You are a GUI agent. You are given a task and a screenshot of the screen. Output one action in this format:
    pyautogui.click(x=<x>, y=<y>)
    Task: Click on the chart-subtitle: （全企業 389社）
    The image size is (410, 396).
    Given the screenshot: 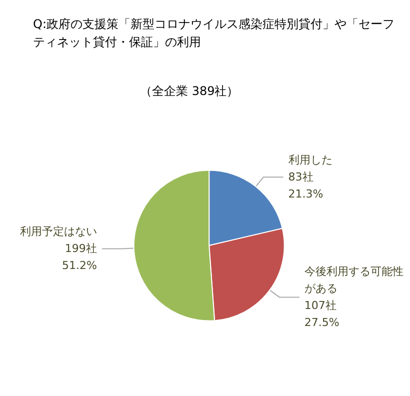 What is the action you would take?
    pyautogui.click(x=189, y=91)
    